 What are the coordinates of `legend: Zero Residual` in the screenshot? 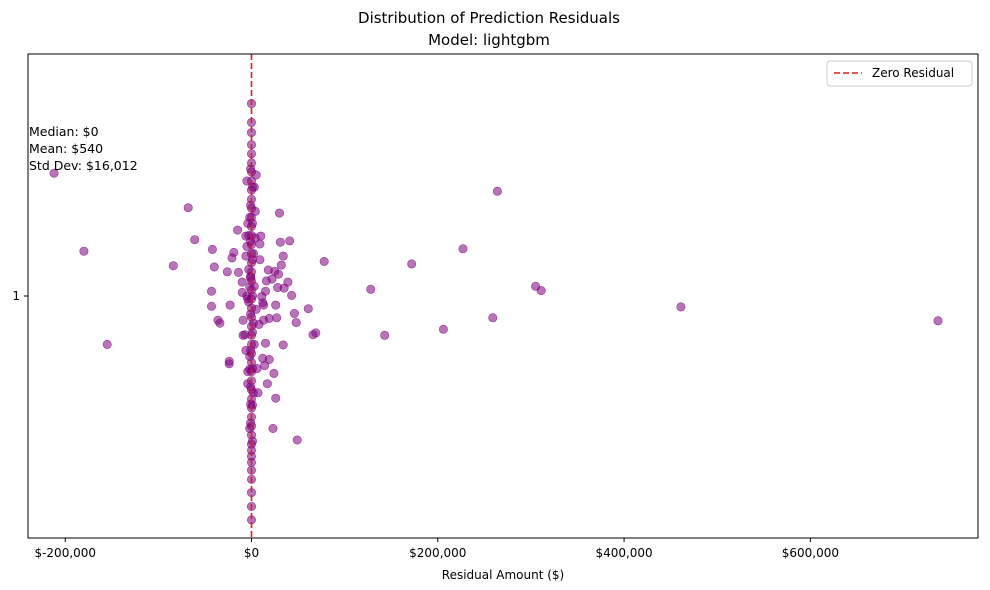 It's located at (899, 73).